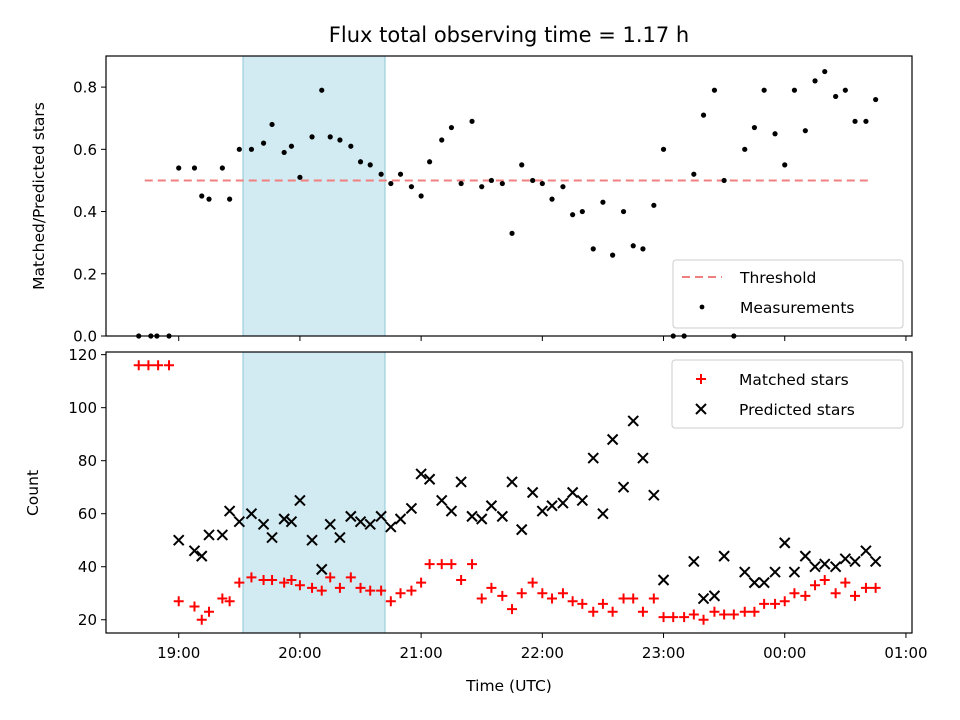  I want to click on bottom-y-tick-label: 40, so click(87, 567).